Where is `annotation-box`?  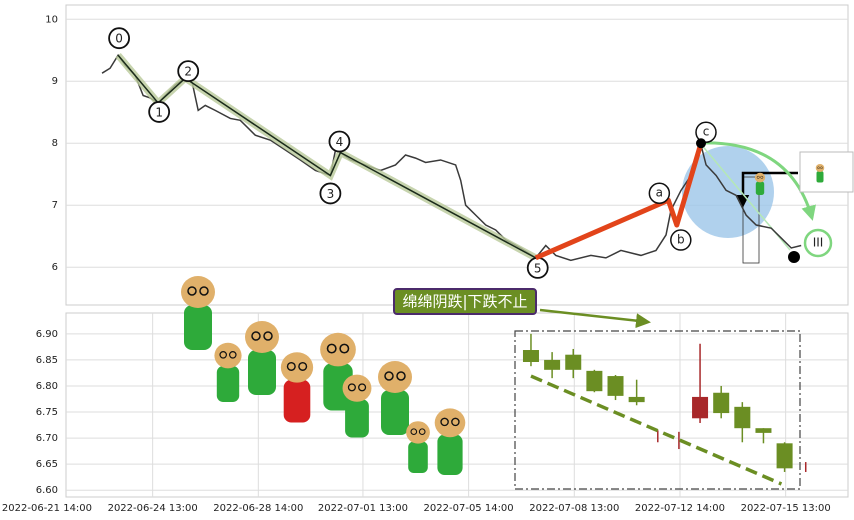 annotation-box is located at coordinates (465, 301).